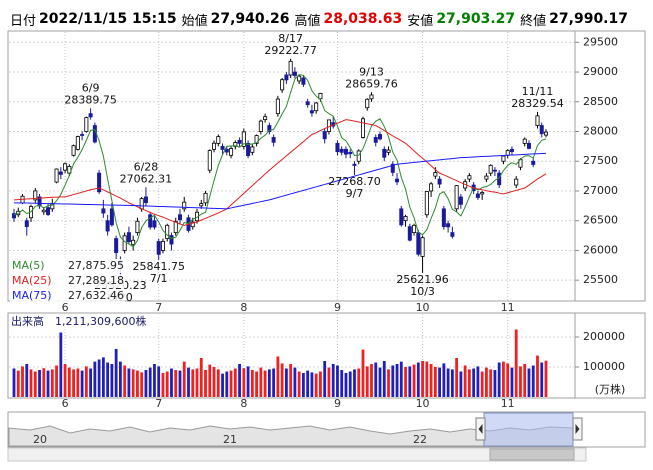 This screenshot has width=653, height=470. Describe the element at coordinates (297, 454) in the screenshot. I see `scrollbar-track` at that location.